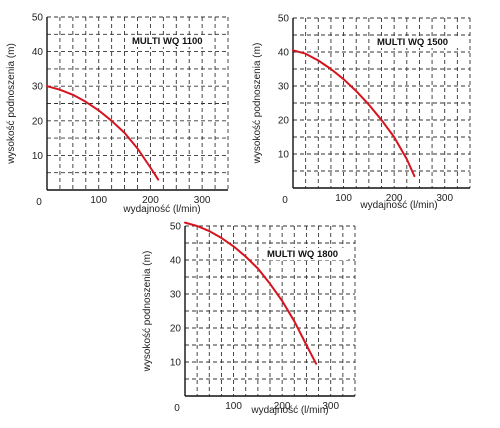 The image size is (500, 428). I want to click on chart-title: MULTI WQ 1100, so click(167, 41).